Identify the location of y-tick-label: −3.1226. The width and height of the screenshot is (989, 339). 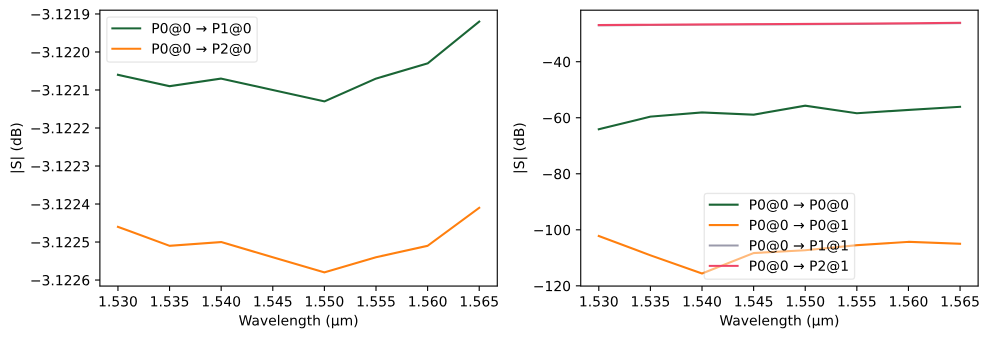
(60, 280).